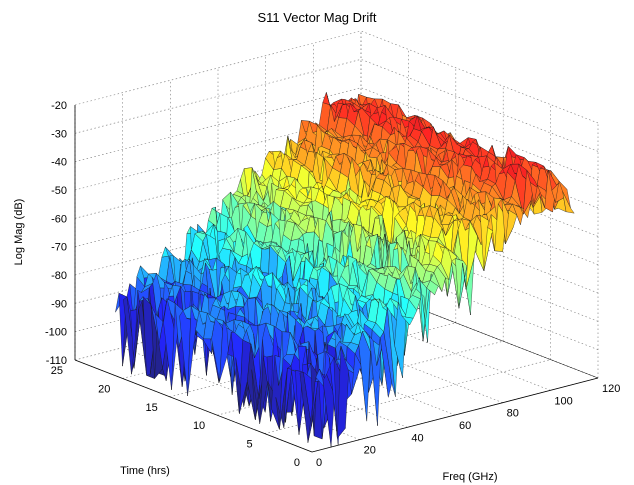 The width and height of the screenshot is (634, 485). I want to click on chart-title: S11 Vector Mag Drift, so click(317, 17).